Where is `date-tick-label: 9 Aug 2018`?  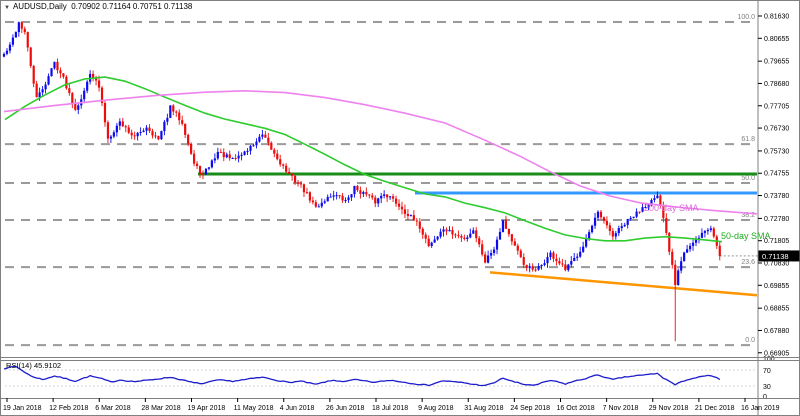
date-tick-label: 9 Aug 2018 is located at coordinates (436, 408).